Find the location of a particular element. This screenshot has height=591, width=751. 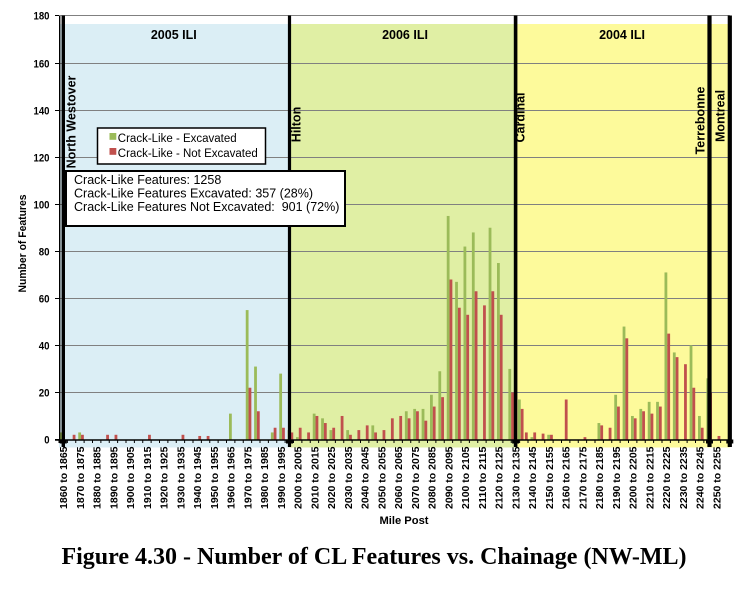

svg-text: 2010 to 2015 is located at coordinates (315, 477).